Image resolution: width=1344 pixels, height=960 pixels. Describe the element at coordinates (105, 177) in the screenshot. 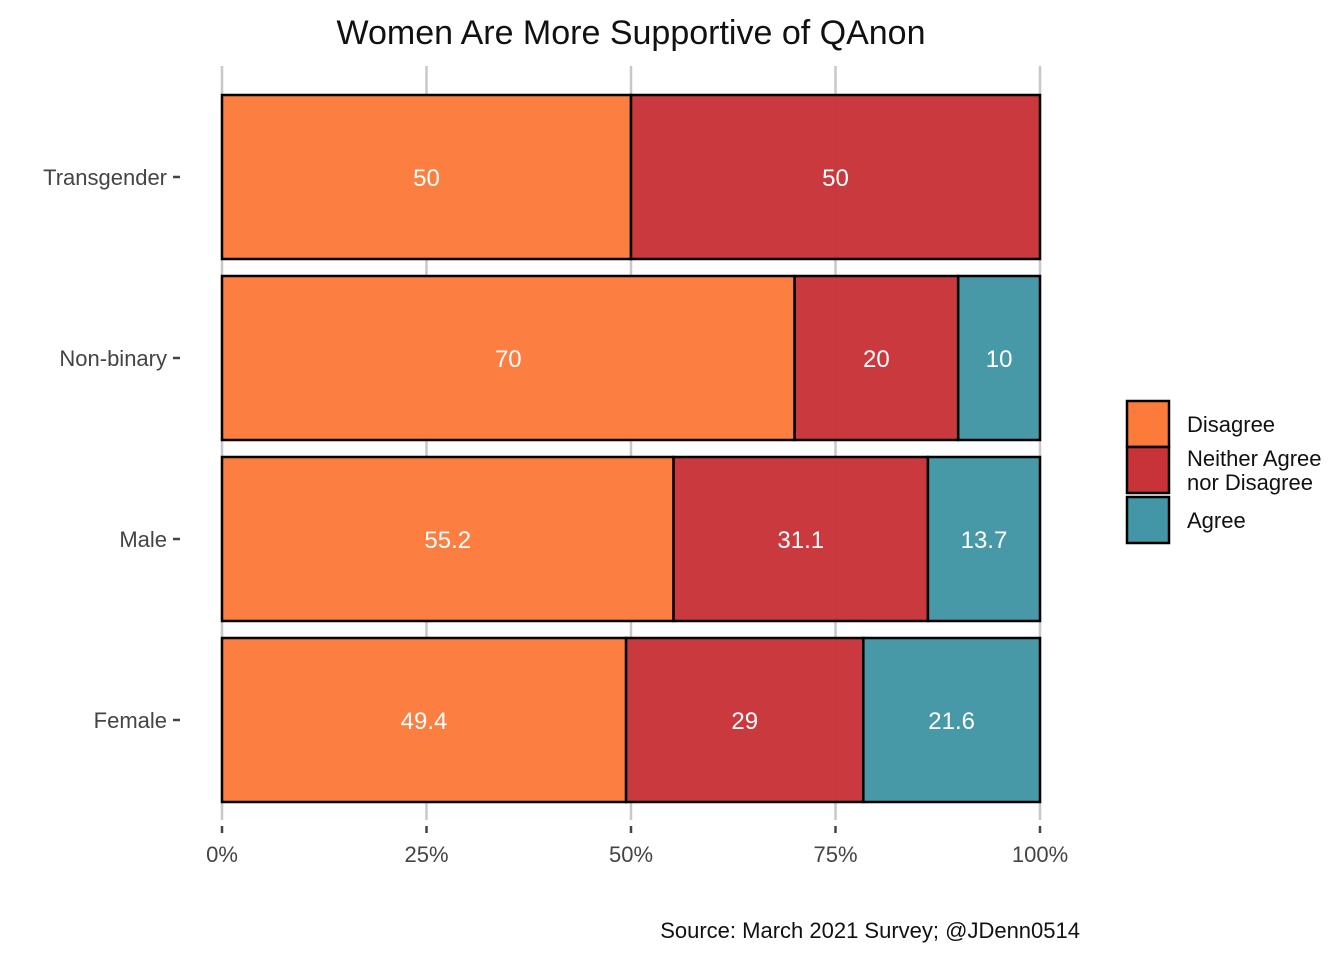

I see `category-label: Transgender` at that location.